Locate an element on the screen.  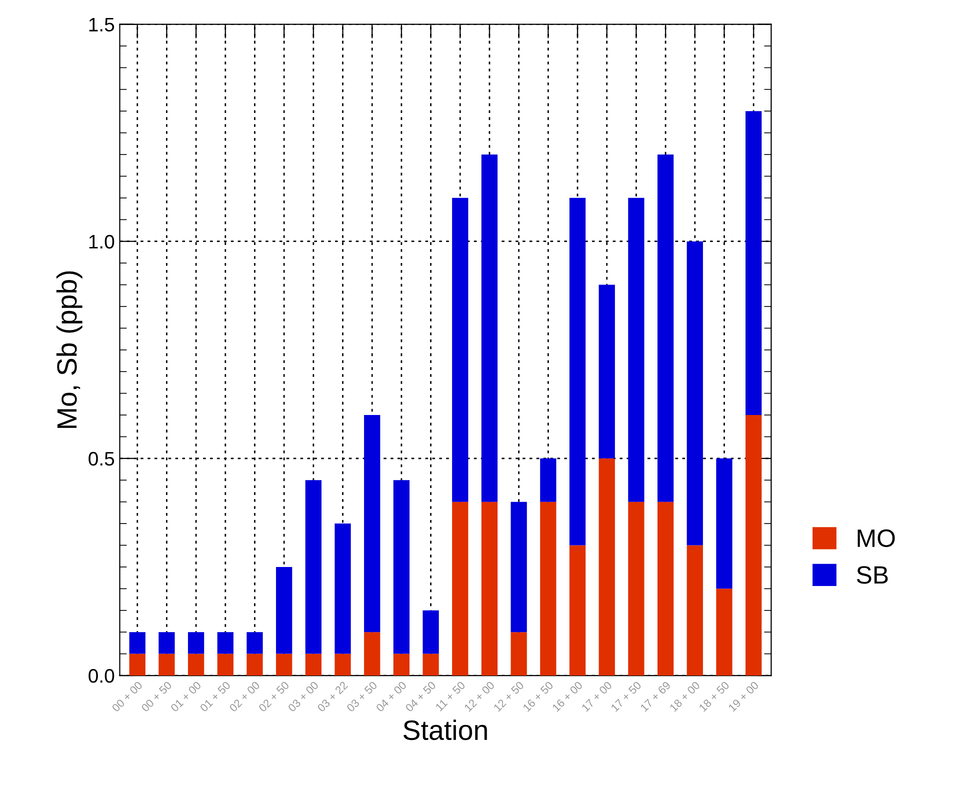
x-tick-label: 00 + 50 is located at coordinates (156, 696).